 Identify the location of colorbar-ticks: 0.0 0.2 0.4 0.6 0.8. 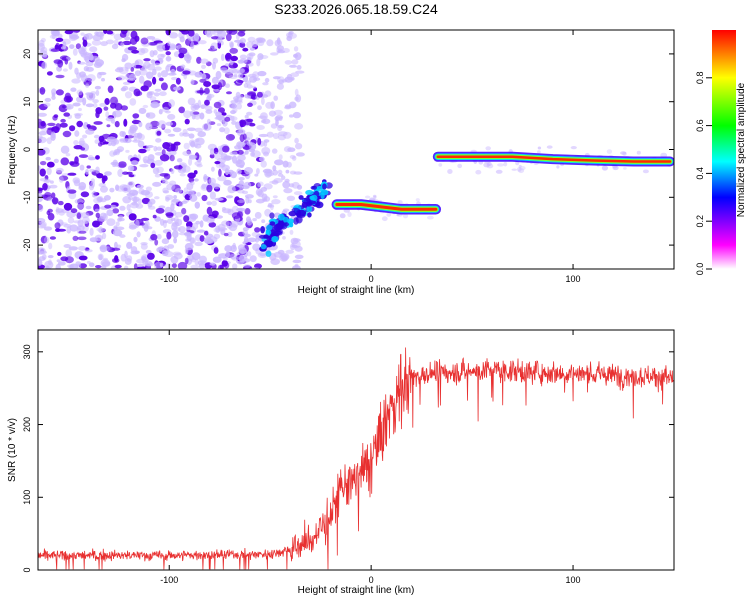
(703, 173).